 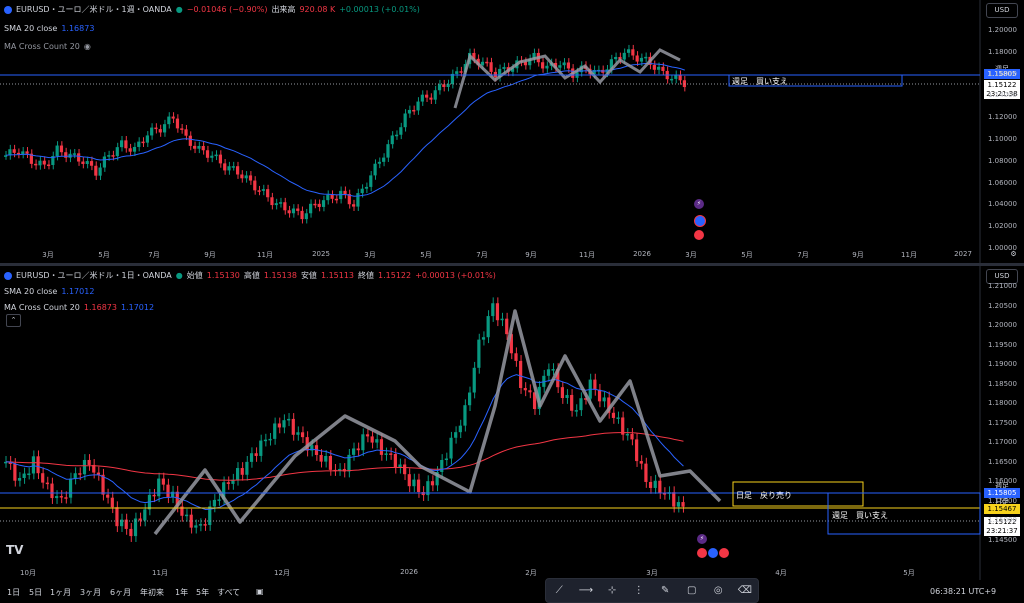 What do you see at coordinates (691, 255) in the screenshot?
I see `weekly-time-tick: 3月` at bounding box center [691, 255].